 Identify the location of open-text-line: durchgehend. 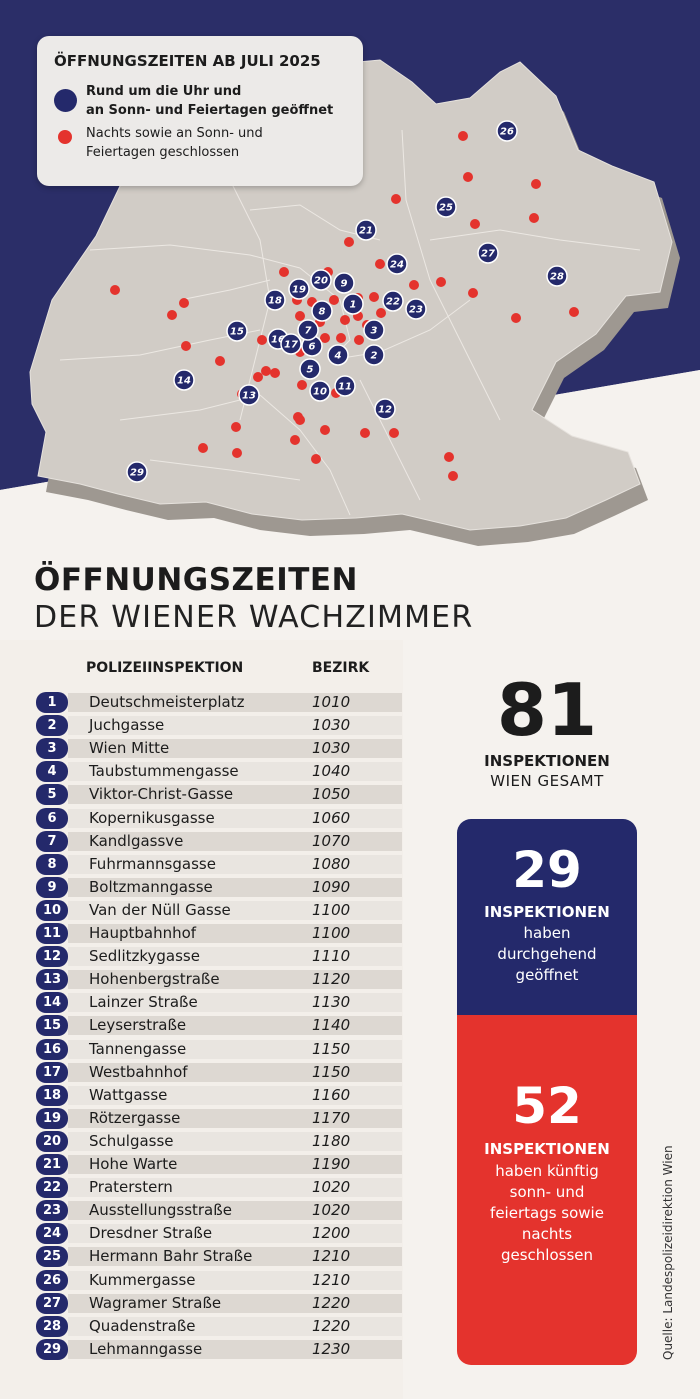
(547, 954).